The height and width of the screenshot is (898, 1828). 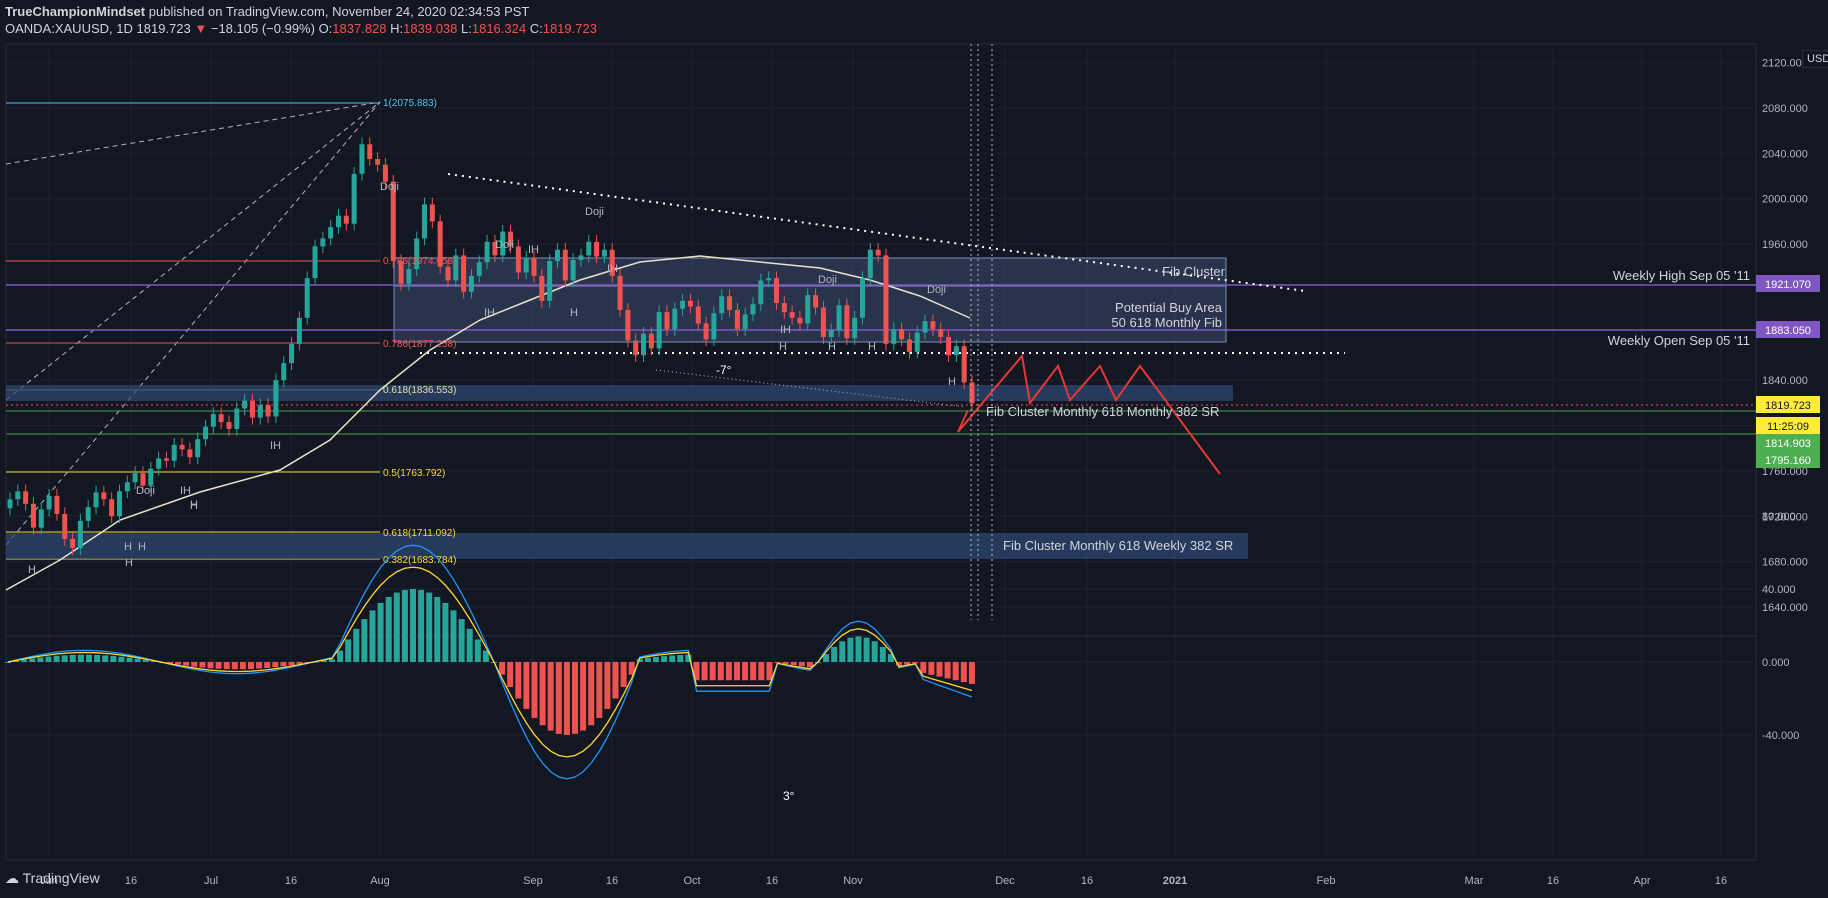 I want to click on tradingview-logo: ☁ TradingView, so click(x=52, y=878).